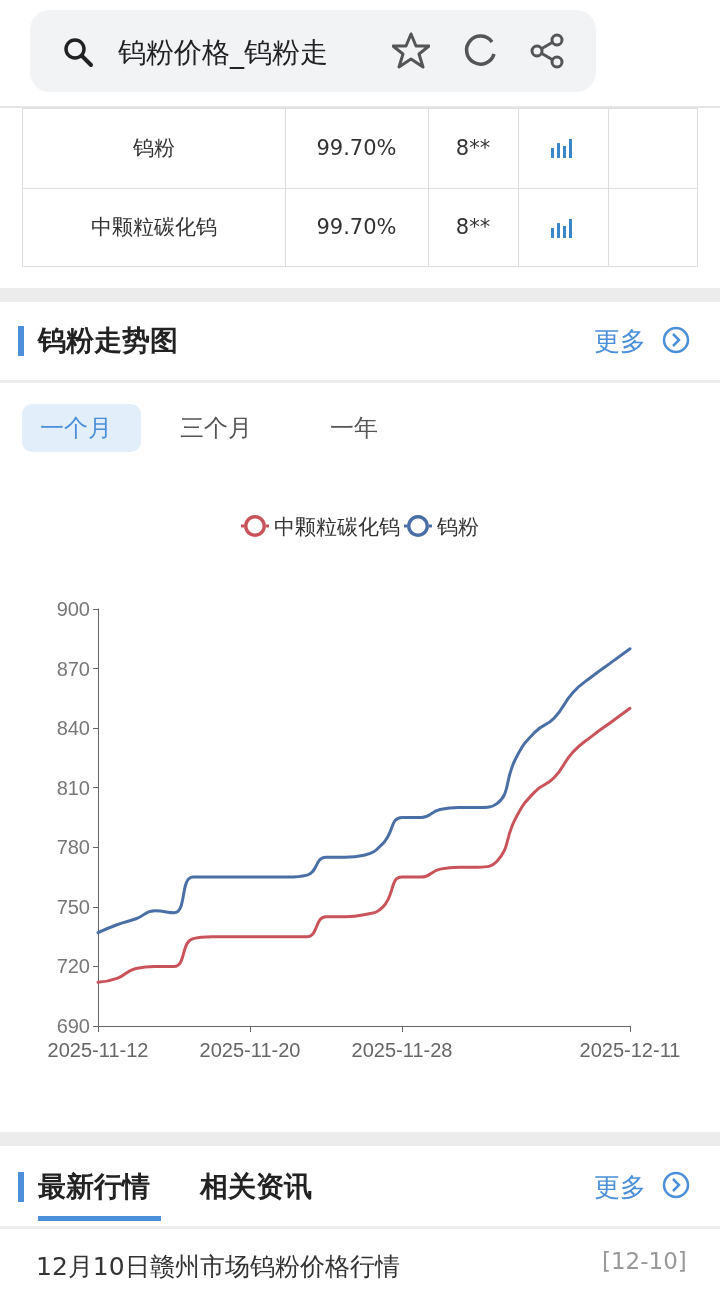  What do you see at coordinates (94, 1187) in the screenshot?
I see `text: 最新行情` at bounding box center [94, 1187].